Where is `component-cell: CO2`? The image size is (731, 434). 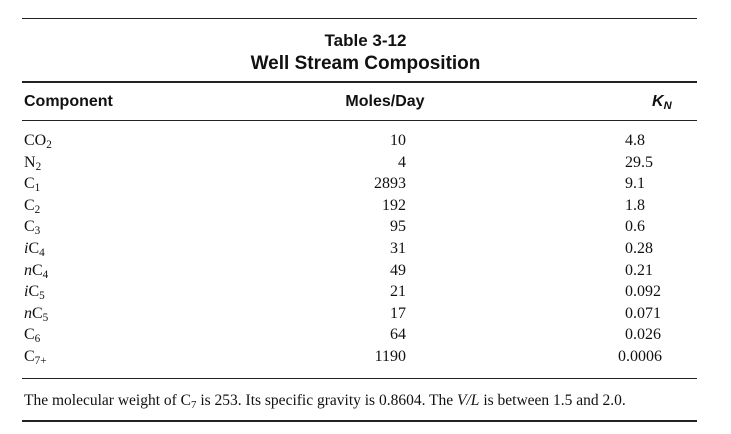
component-cell: CO2 is located at coordinates (38, 141).